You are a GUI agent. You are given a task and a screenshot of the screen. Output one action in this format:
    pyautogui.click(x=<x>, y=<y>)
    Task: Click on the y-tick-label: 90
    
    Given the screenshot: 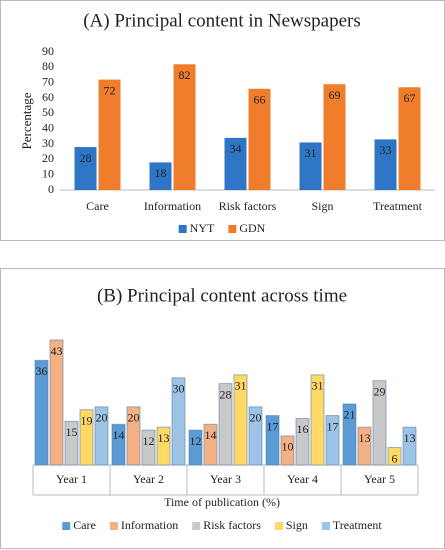 What is the action you would take?
    pyautogui.click(x=48, y=51)
    